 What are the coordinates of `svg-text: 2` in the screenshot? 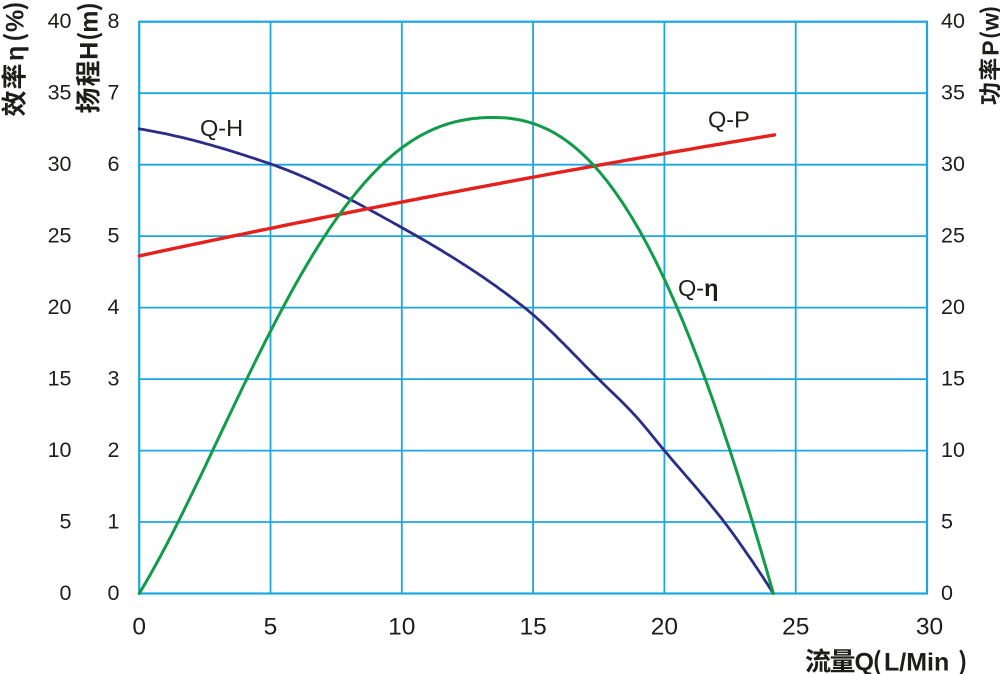 It's located at (114, 450).